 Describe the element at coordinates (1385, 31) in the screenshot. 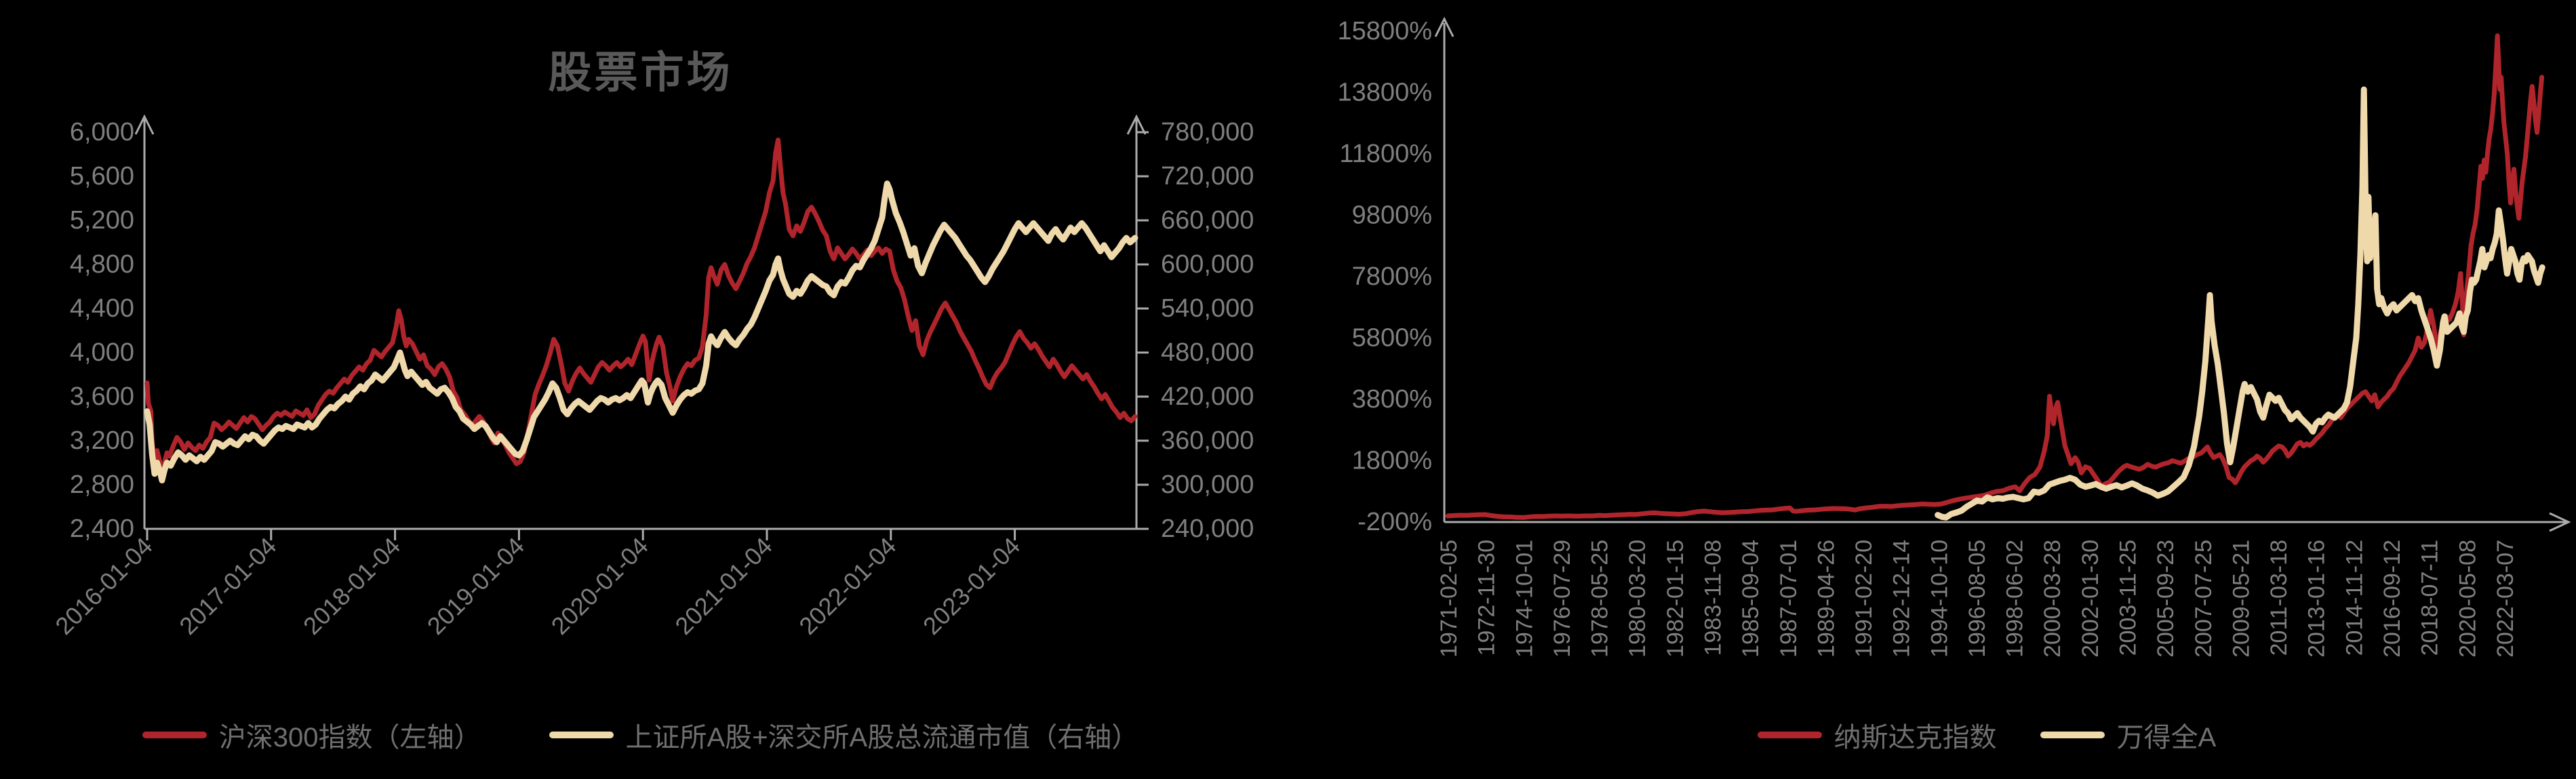

I see `y-axis-label: 15800%` at that location.